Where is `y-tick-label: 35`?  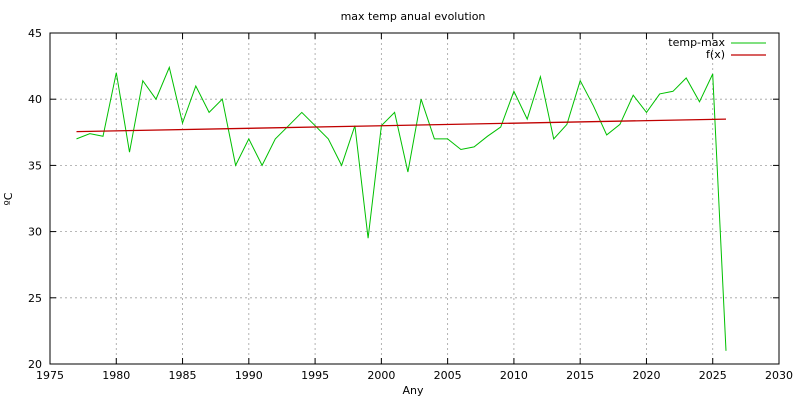
y-tick-label: 35 is located at coordinates (35, 165).